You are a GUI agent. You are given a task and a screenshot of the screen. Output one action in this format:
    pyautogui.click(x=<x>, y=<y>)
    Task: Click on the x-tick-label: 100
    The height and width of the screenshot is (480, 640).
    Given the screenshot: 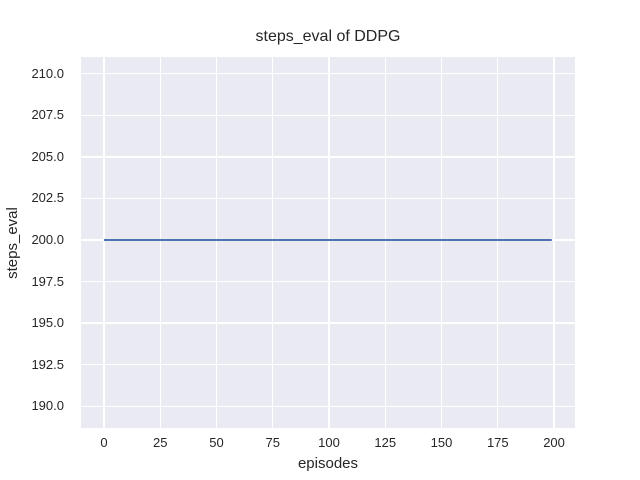 What is the action you would take?
    pyautogui.click(x=329, y=442)
    